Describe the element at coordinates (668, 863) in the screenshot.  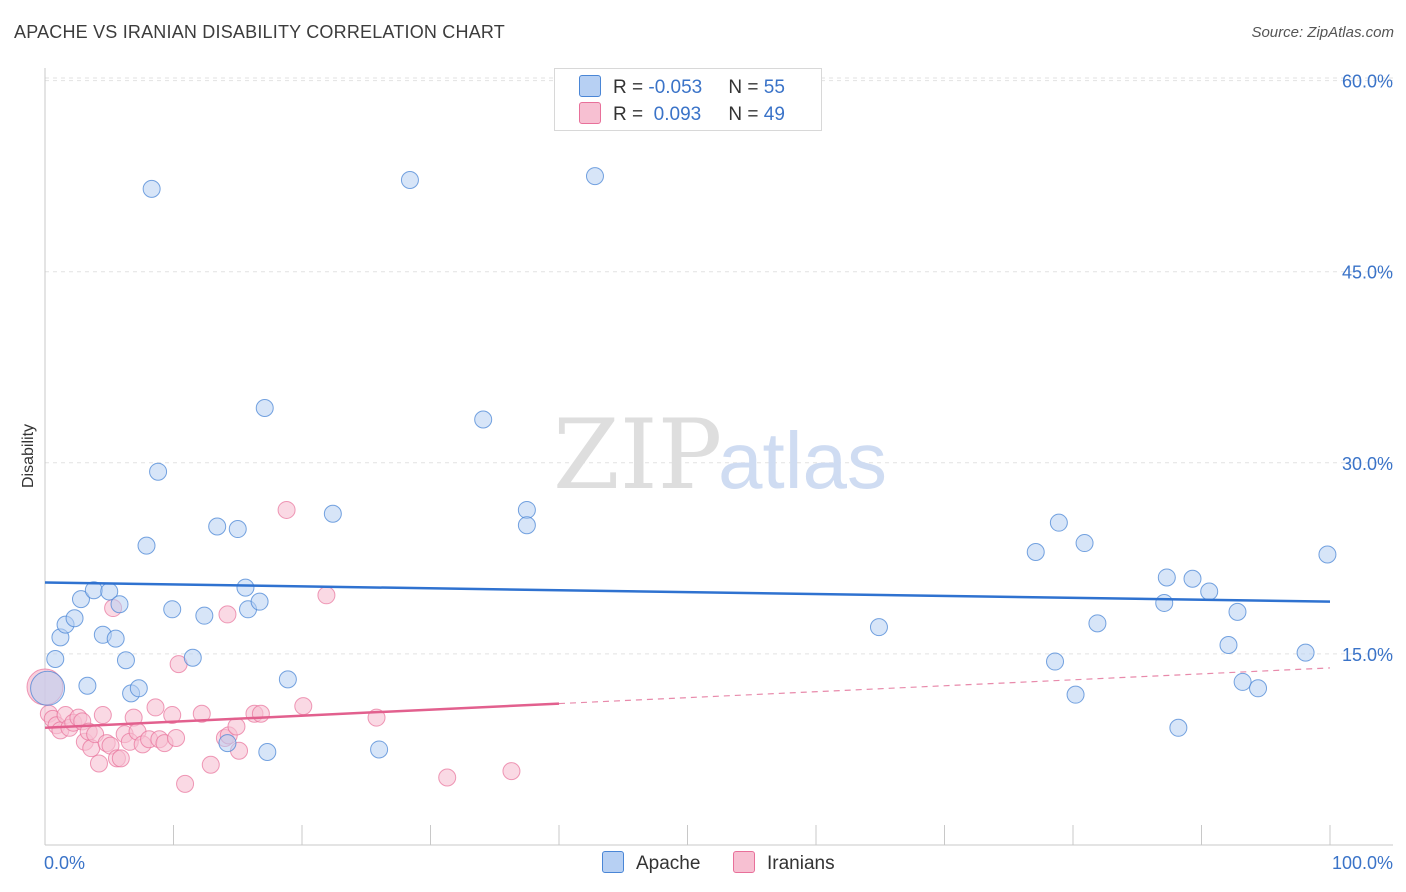
I see `bottom-legend-apache-label: Apache` at that location.